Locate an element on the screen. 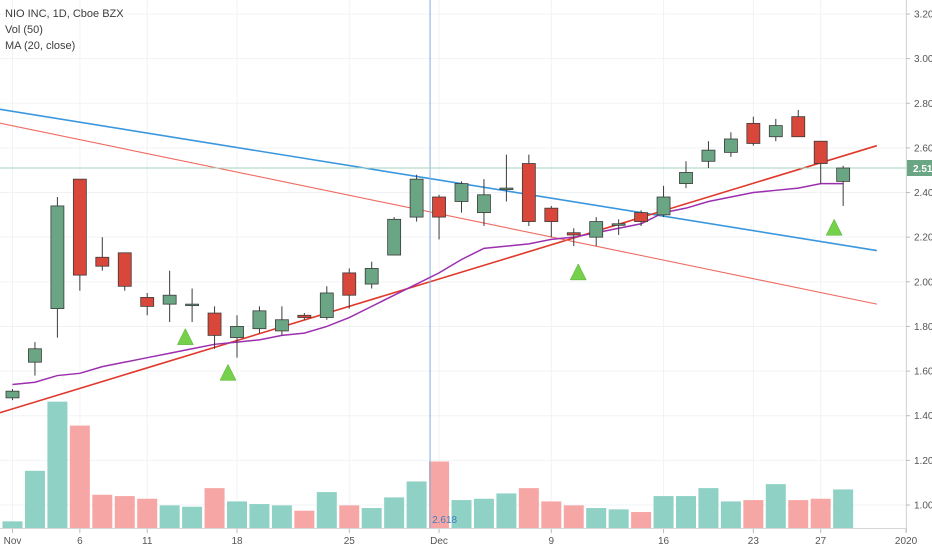 This screenshot has width=932, height=550. y-tick-label: 1.20 is located at coordinates (923, 461).